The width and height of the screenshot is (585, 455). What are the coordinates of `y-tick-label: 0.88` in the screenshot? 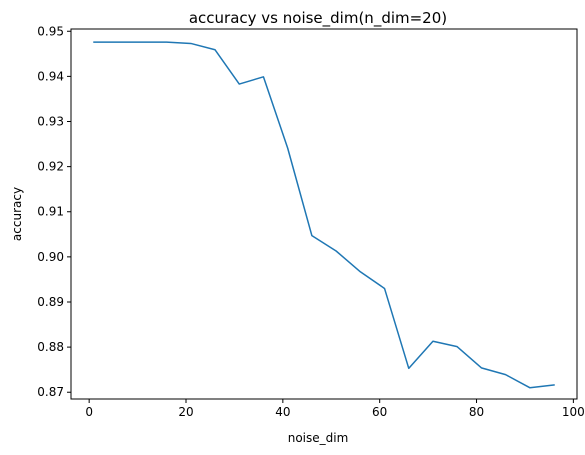 It's located at (50, 347).